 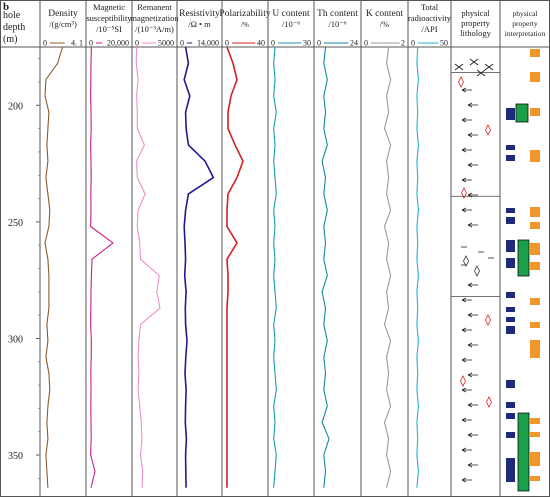 I want to click on depth-header-line: depth, so click(x=14, y=27).